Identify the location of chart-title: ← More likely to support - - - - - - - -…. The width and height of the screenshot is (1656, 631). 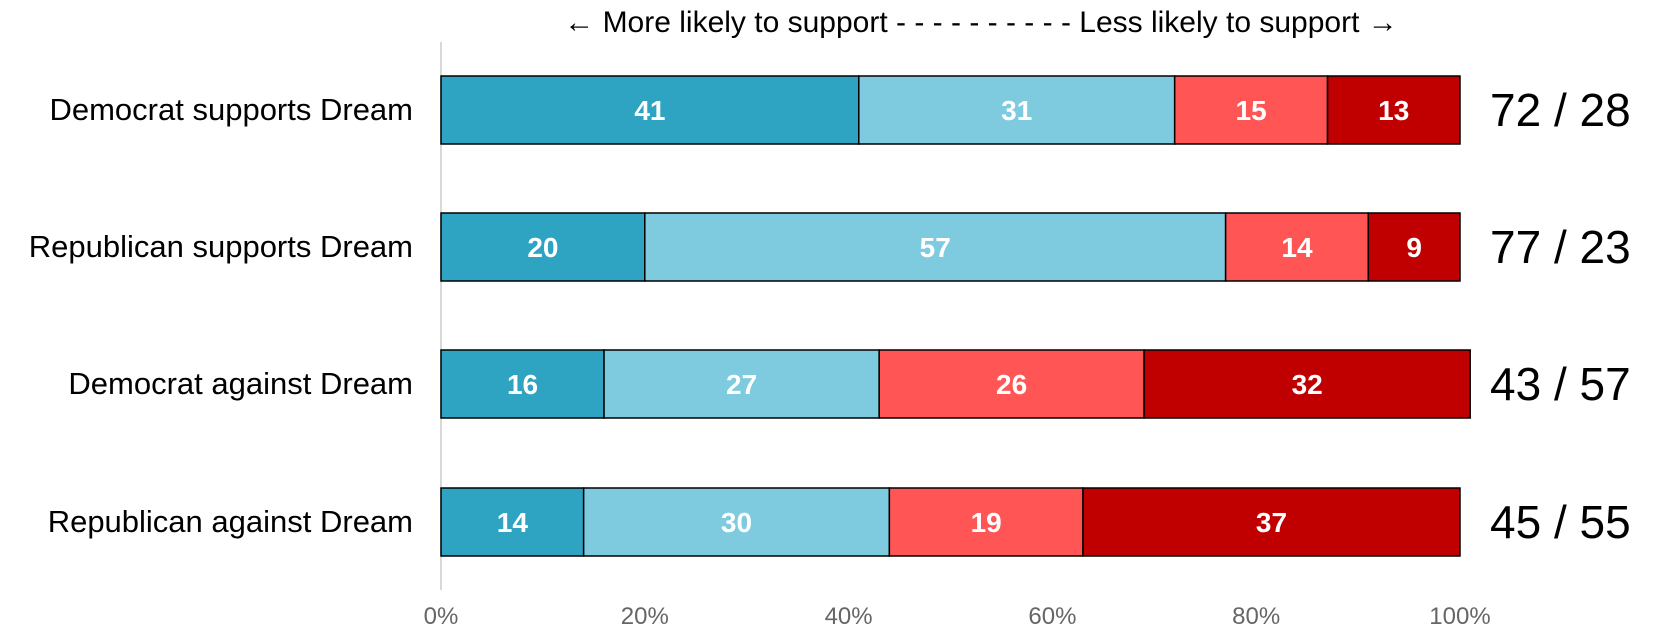
(981, 22).